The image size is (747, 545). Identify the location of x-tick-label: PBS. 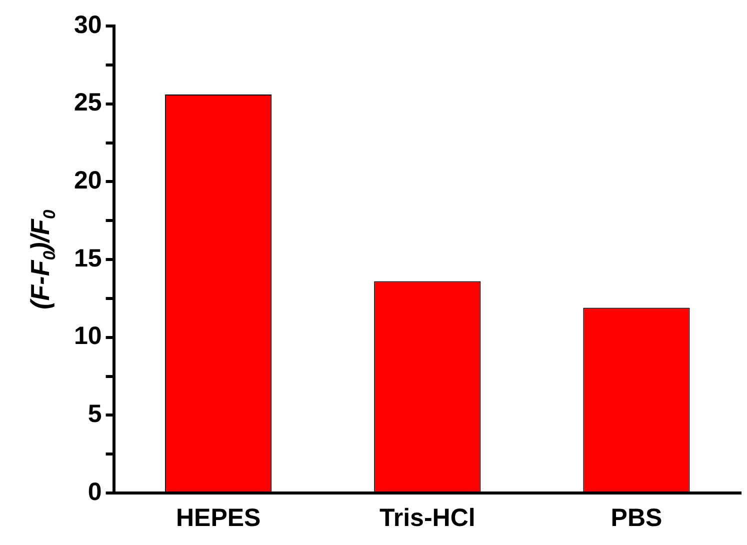
(636, 518).